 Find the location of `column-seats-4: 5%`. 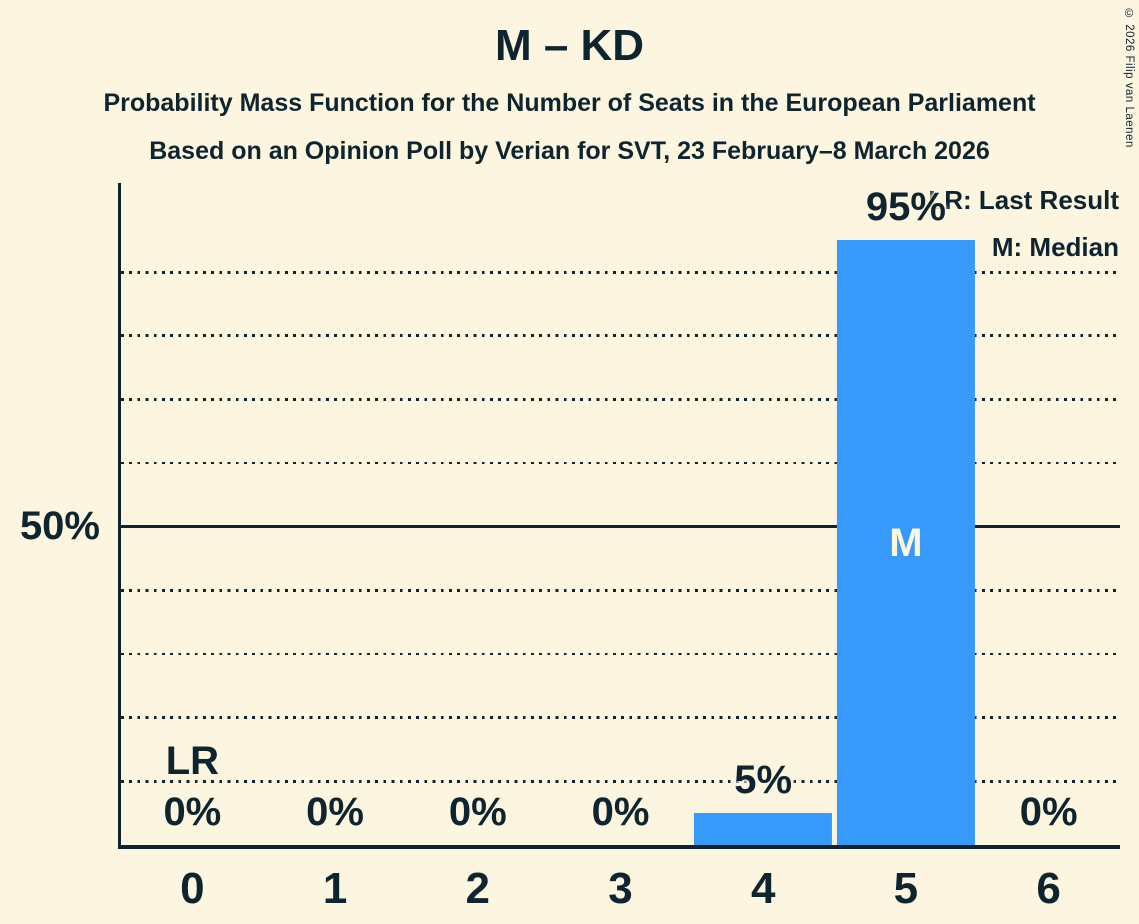

column-seats-4: 5% is located at coordinates (763, 514).